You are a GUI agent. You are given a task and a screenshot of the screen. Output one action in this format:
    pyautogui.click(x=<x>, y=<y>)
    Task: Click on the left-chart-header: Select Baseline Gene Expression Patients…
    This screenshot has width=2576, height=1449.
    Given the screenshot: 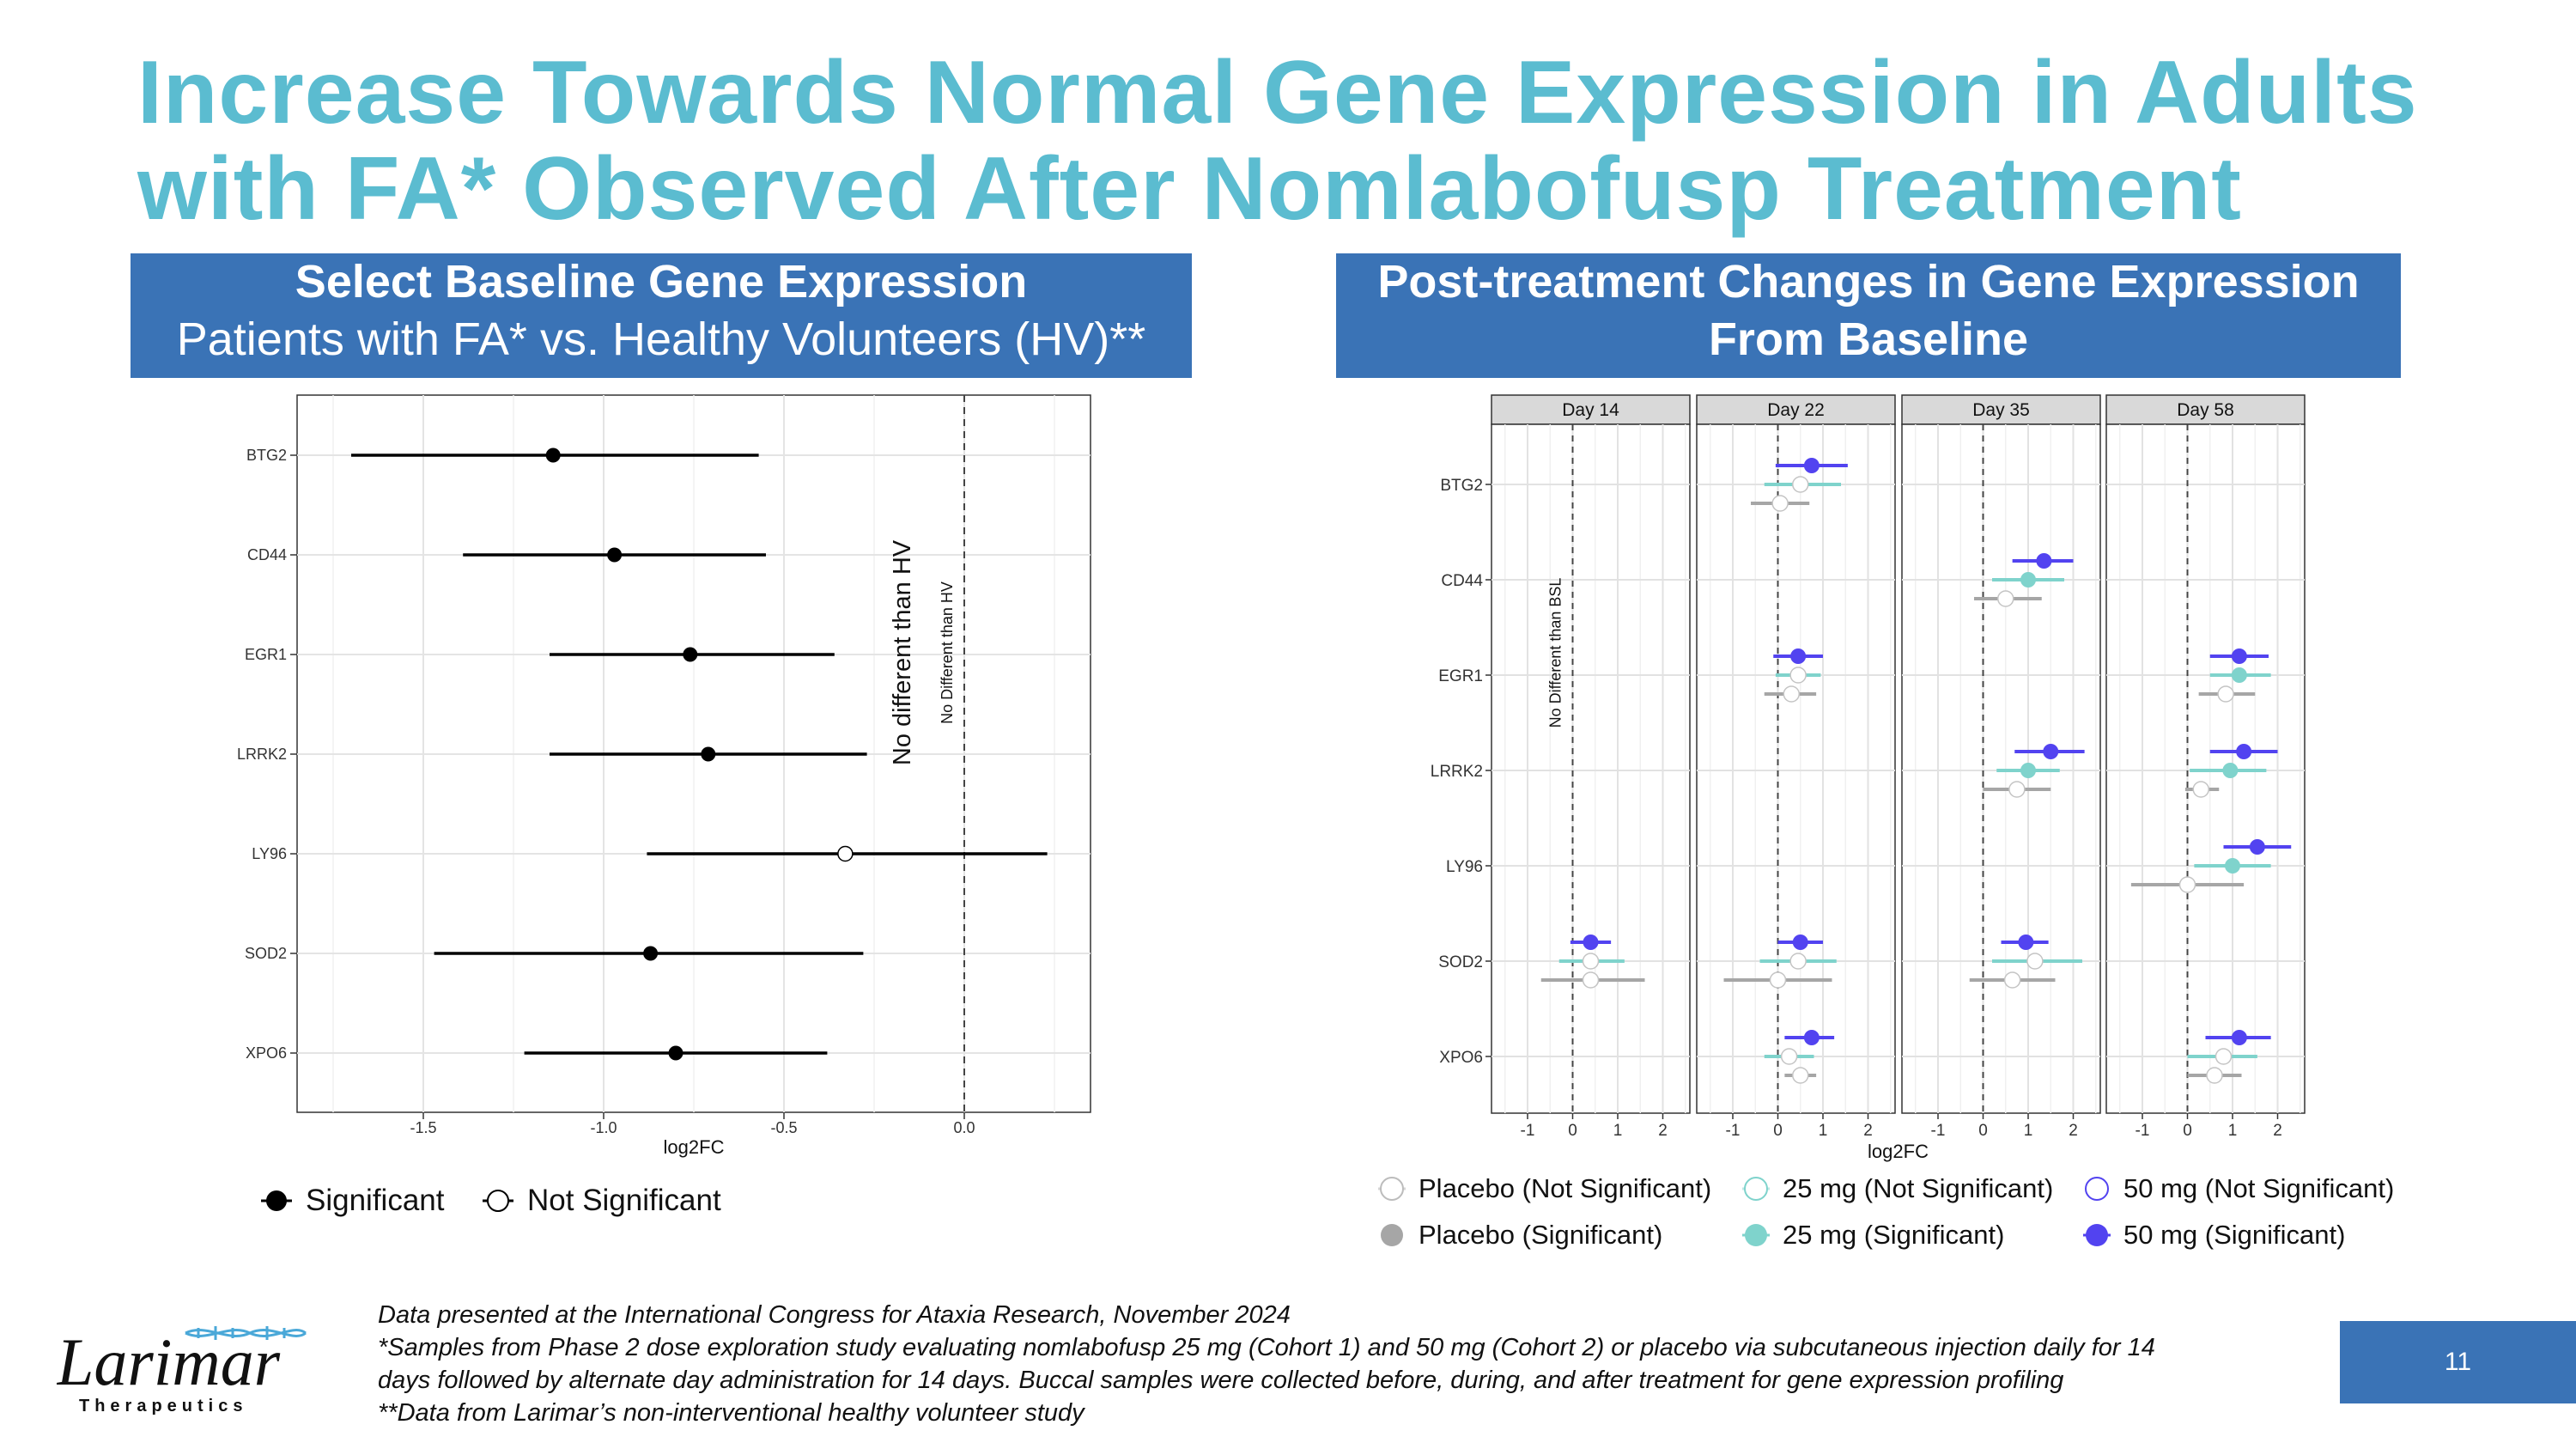 What is the action you would take?
    pyautogui.click(x=662, y=315)
    